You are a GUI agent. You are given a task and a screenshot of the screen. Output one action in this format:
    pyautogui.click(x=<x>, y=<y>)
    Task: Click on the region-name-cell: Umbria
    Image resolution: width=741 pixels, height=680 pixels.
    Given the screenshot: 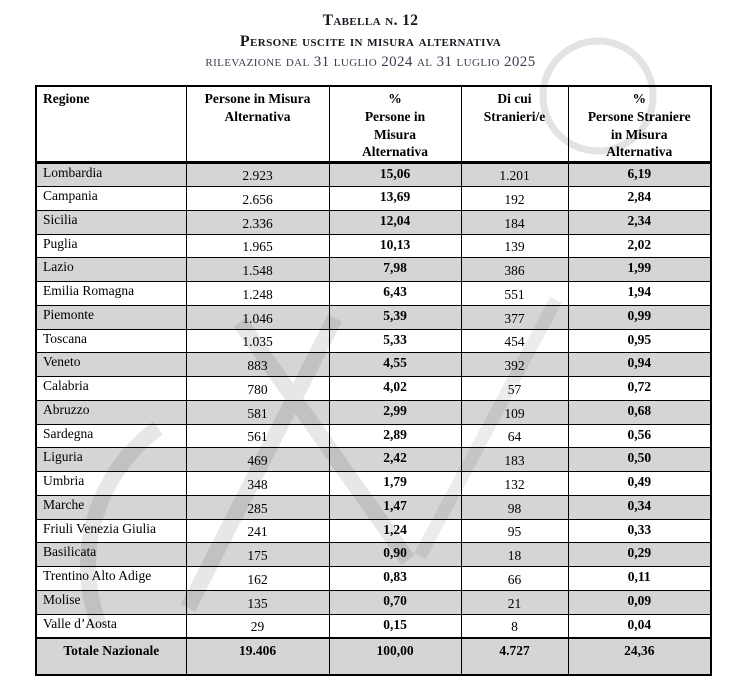 What is the action you would take?
    pyautogui.click(x=111, y=483)
    